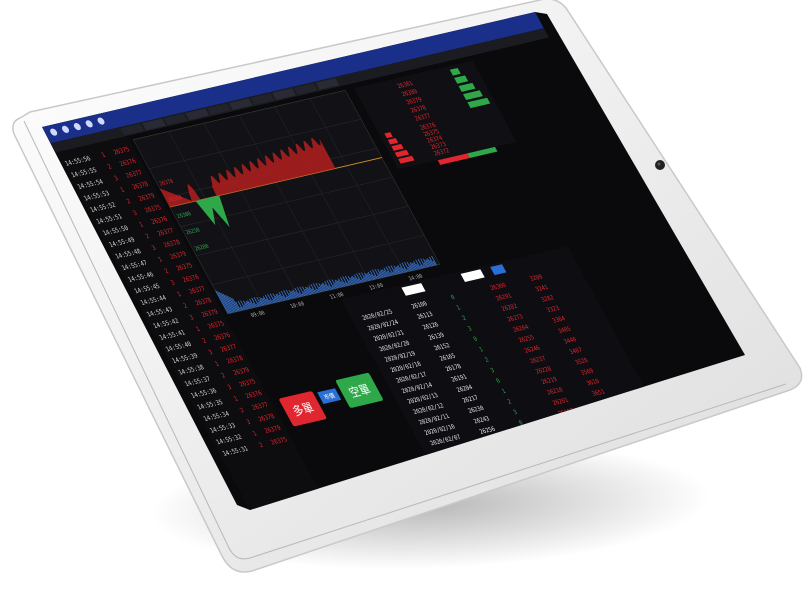 The height and width of the screenshot is (597, 812). I want to click on tick-price: 26378, so click(140, 186).